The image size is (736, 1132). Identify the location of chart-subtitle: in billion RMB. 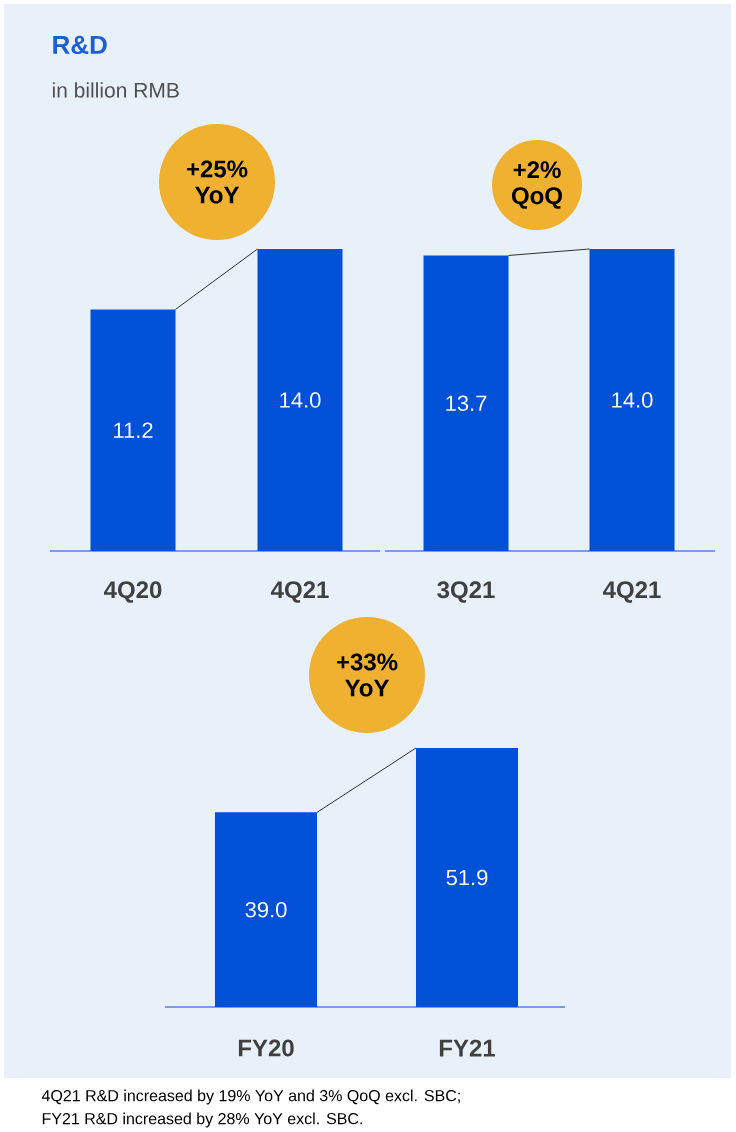
(115, 90).